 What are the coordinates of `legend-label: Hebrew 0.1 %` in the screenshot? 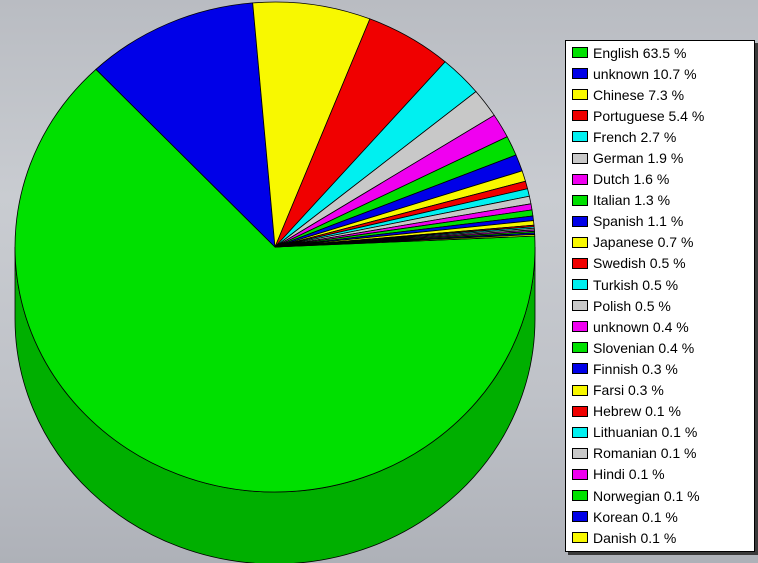 It's located at (637, 411).